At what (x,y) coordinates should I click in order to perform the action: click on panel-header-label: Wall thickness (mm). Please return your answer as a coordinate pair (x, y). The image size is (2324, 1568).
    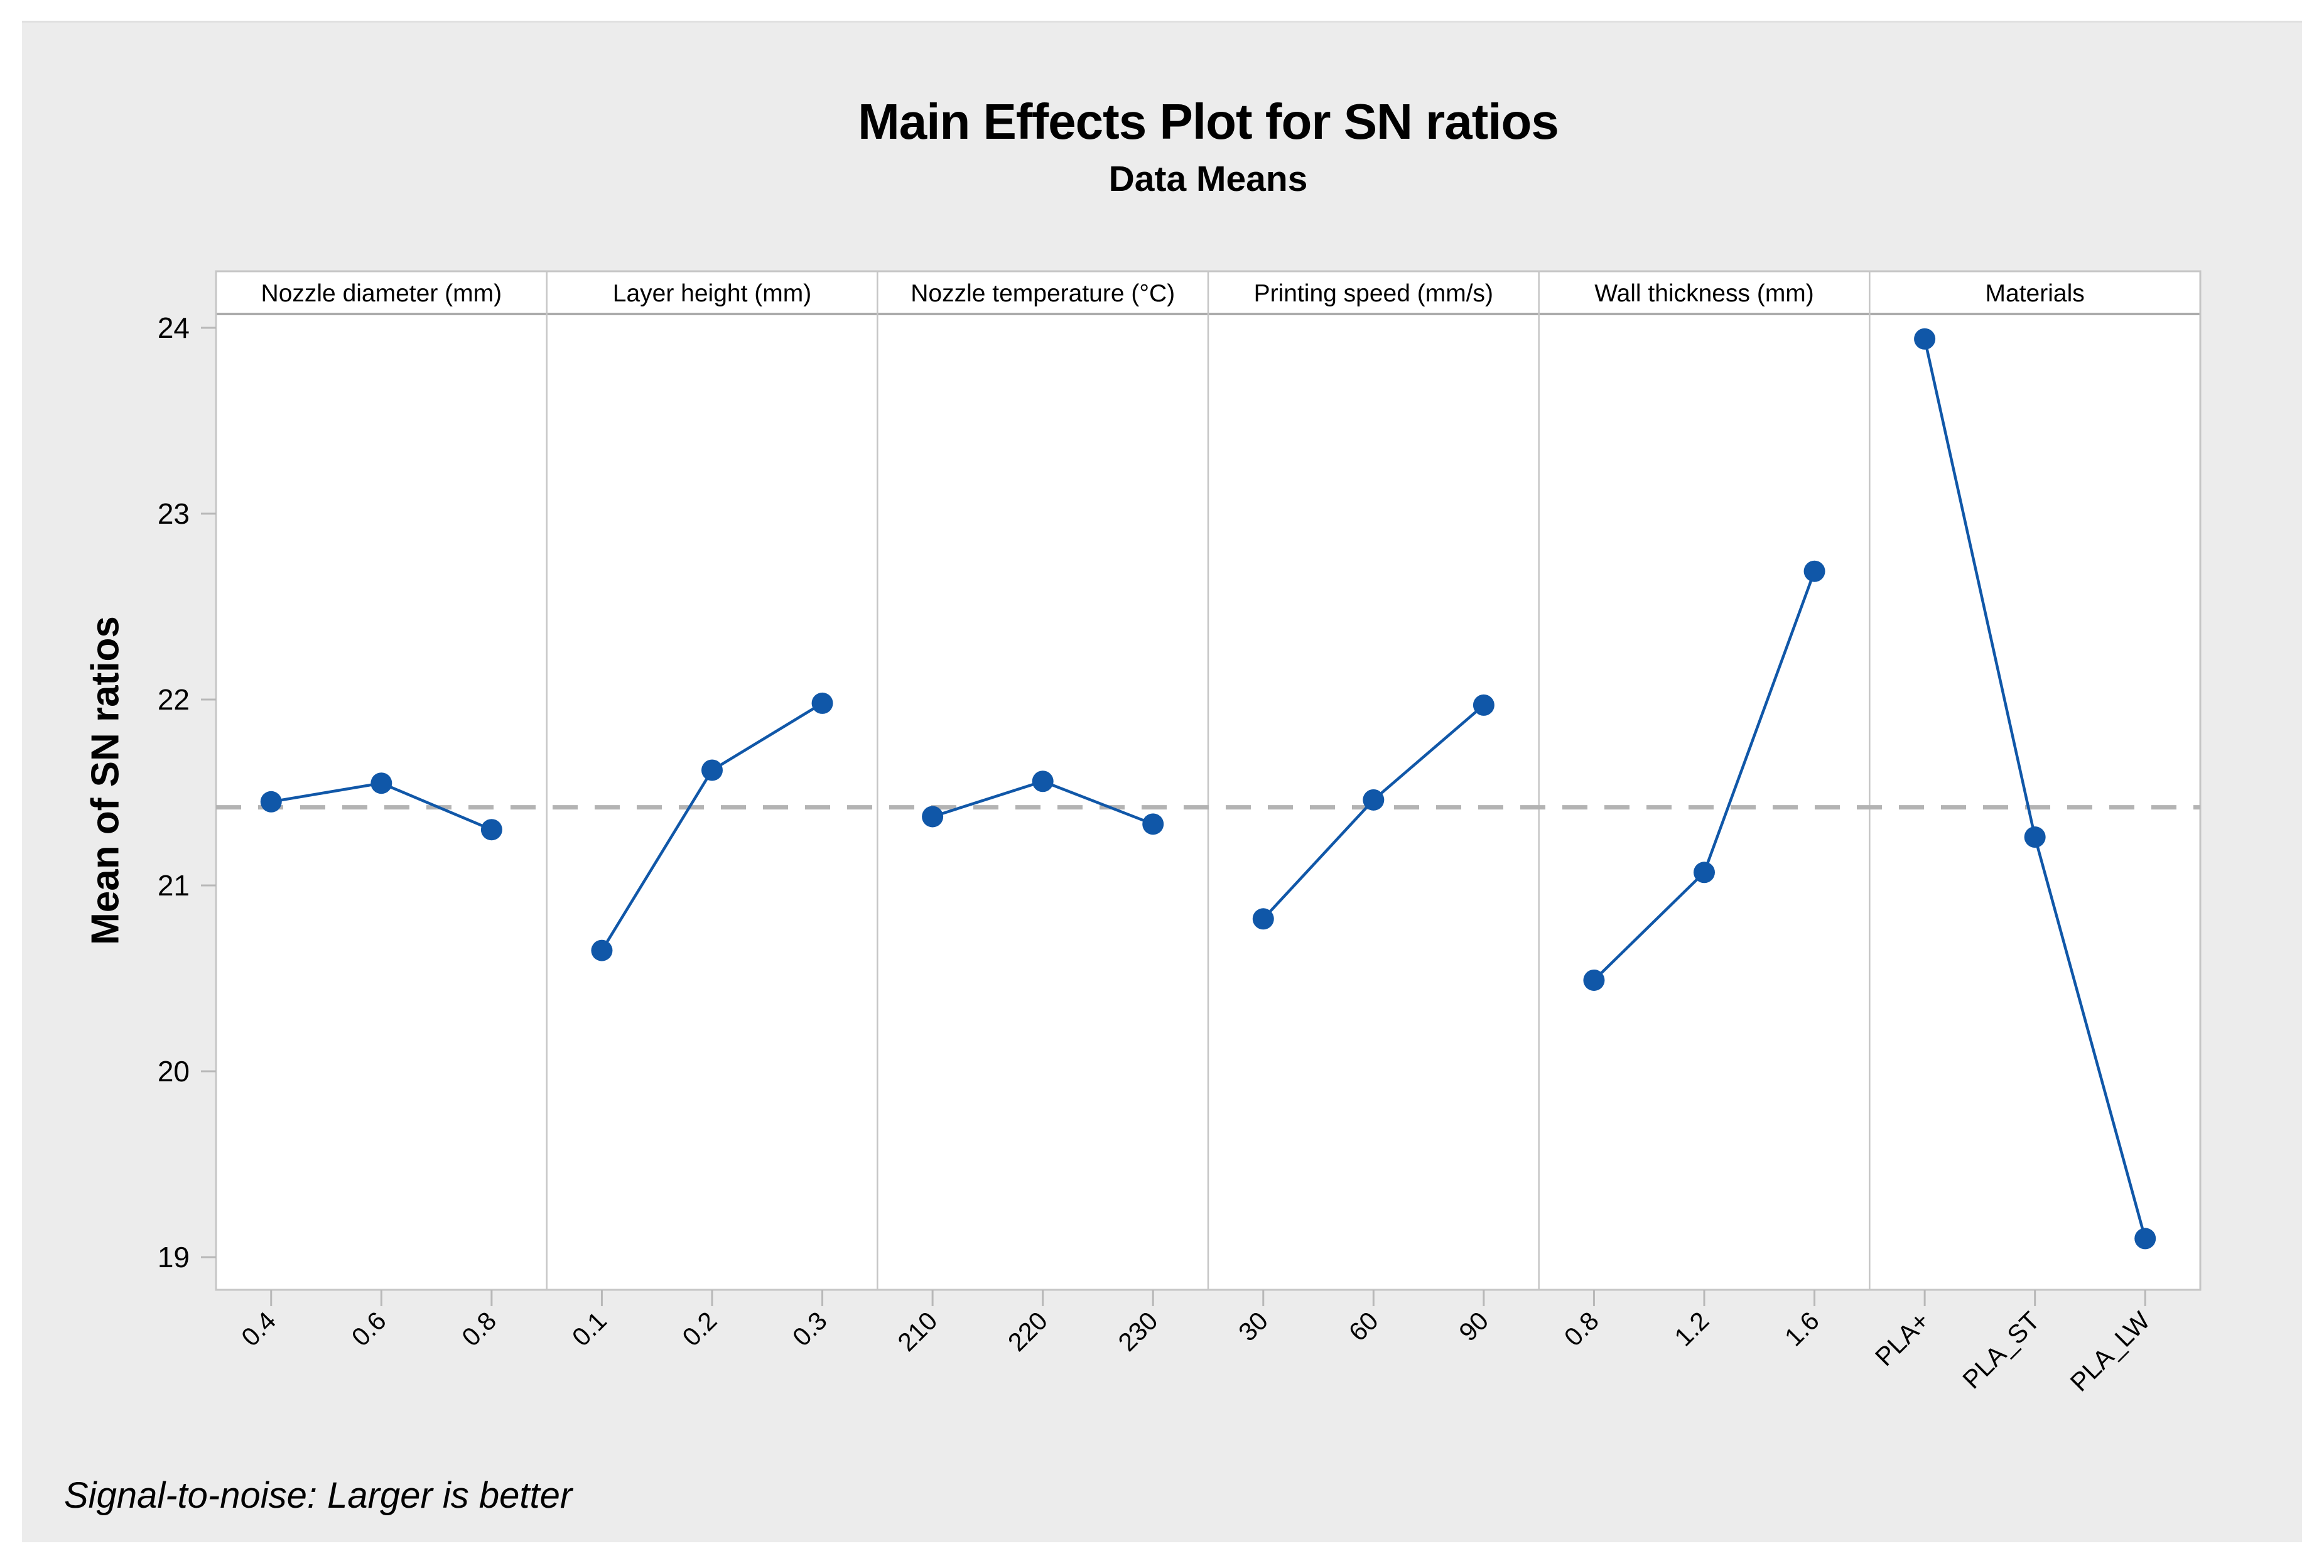
    Looking at the image, I should click on (1704, 293).